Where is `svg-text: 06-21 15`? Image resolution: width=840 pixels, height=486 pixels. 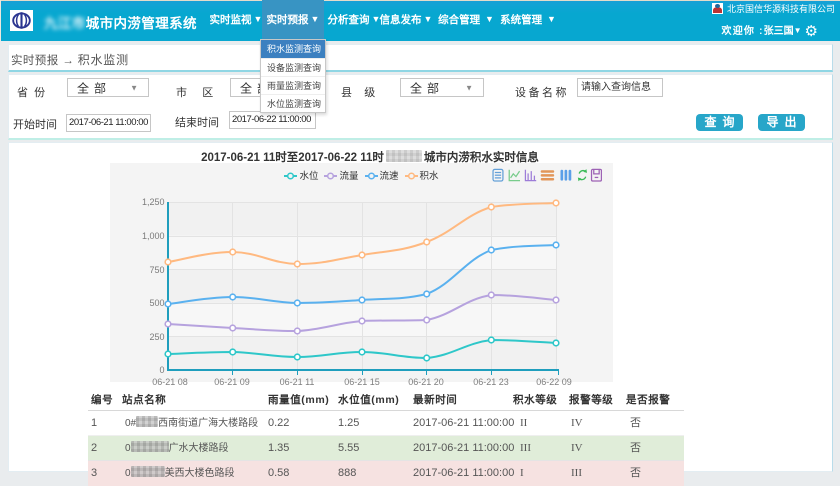
svg-text: 06-21 15 is located at coordinates (362, 382).